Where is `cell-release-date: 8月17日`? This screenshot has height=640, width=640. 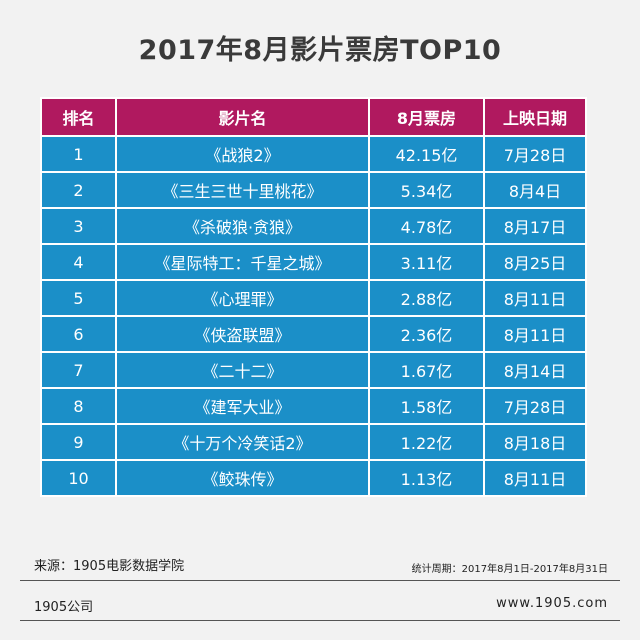
cell-release-date: 8月17日 is located at coordinates (535, 226).